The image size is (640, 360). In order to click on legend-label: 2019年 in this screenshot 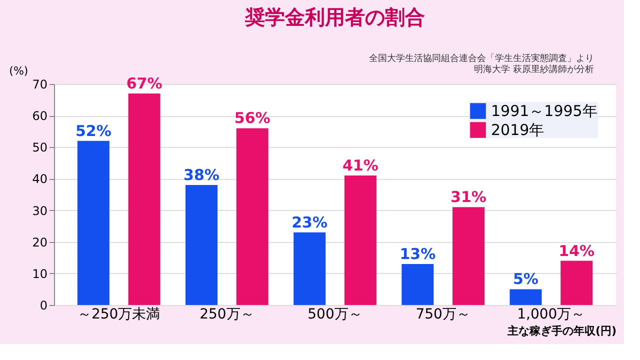, I will do `click(517, 130)`.